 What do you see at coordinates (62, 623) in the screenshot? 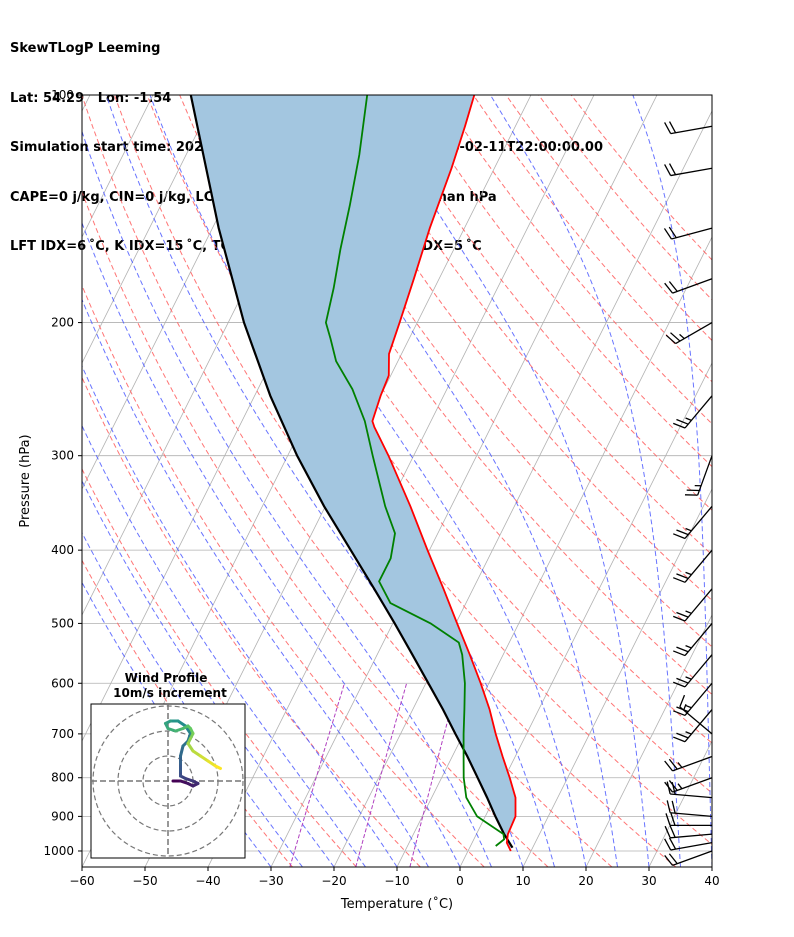
I see `y-tick-label: 500` at bounding box center [62, 623].